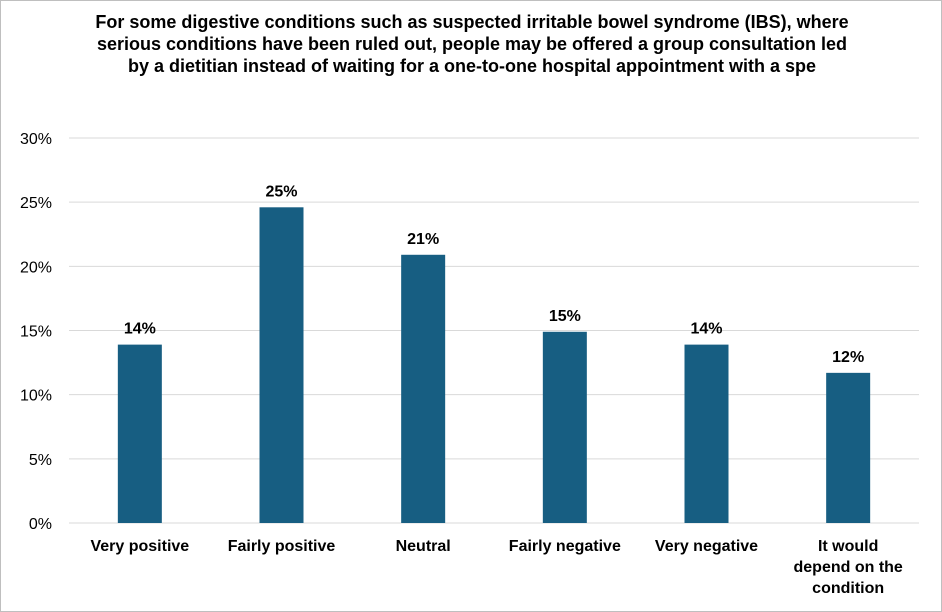 This screenshot has height=612, width=942. What do you see at coordinates (423, 239) in the screenshot?
I see `data-label: 21%` at bounding box center [423, 239].